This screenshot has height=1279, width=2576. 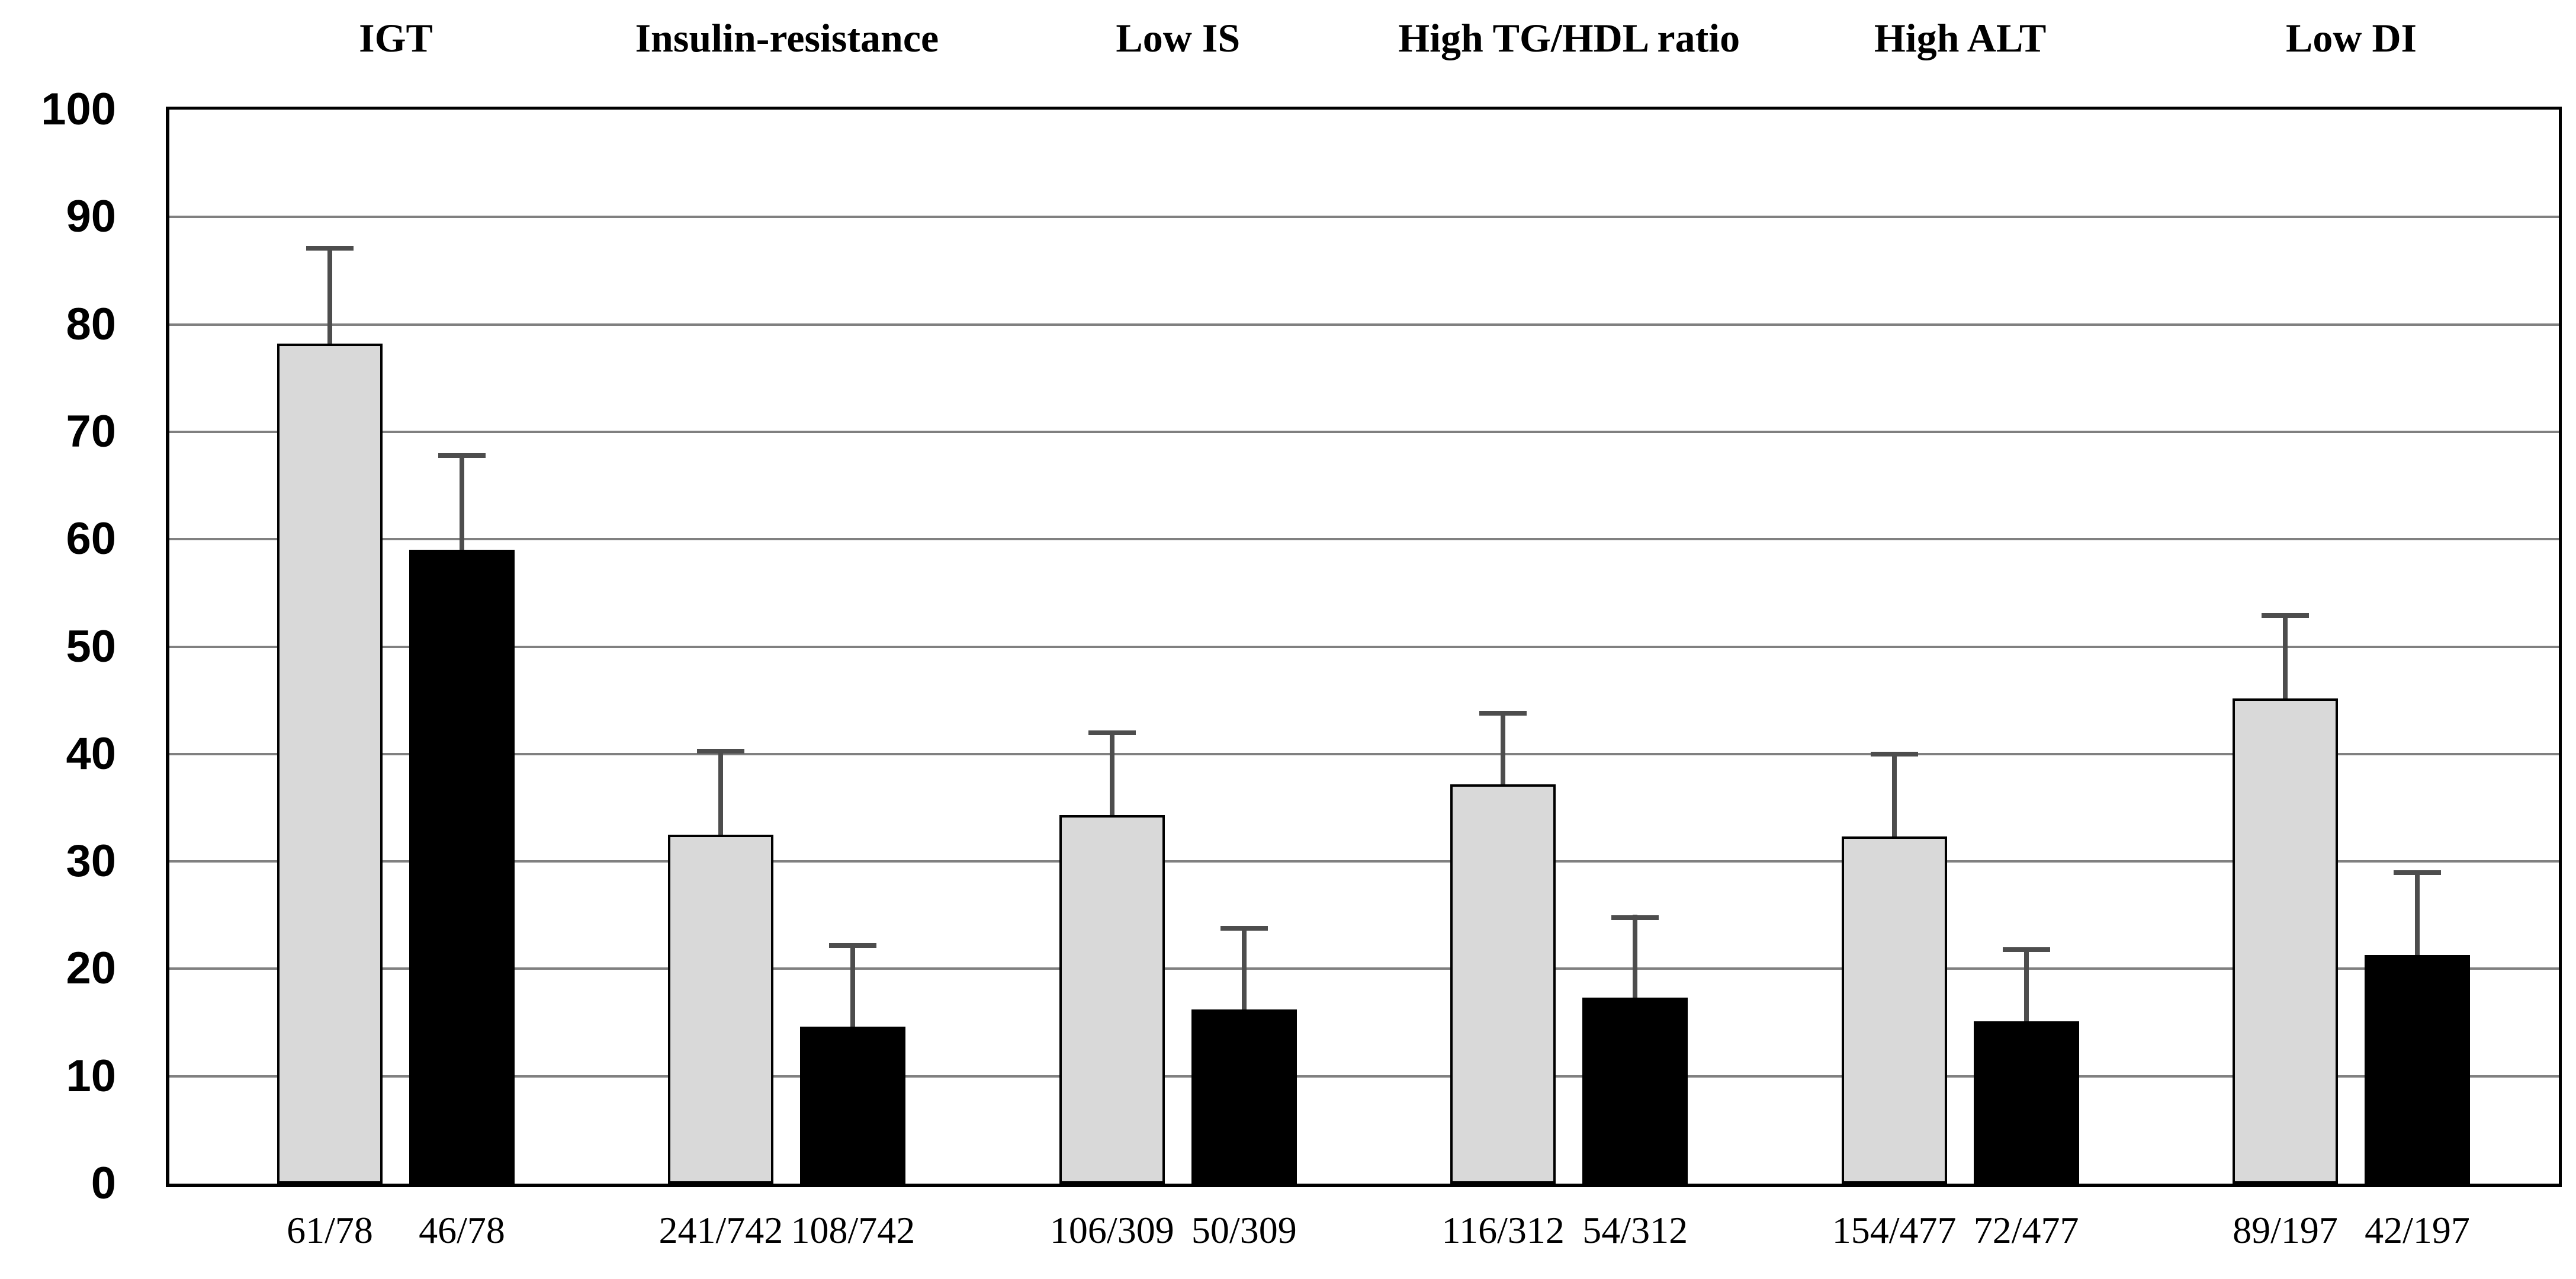 I want to click on y-axis-tick-label-60: 60, so click(x=91, y=539).